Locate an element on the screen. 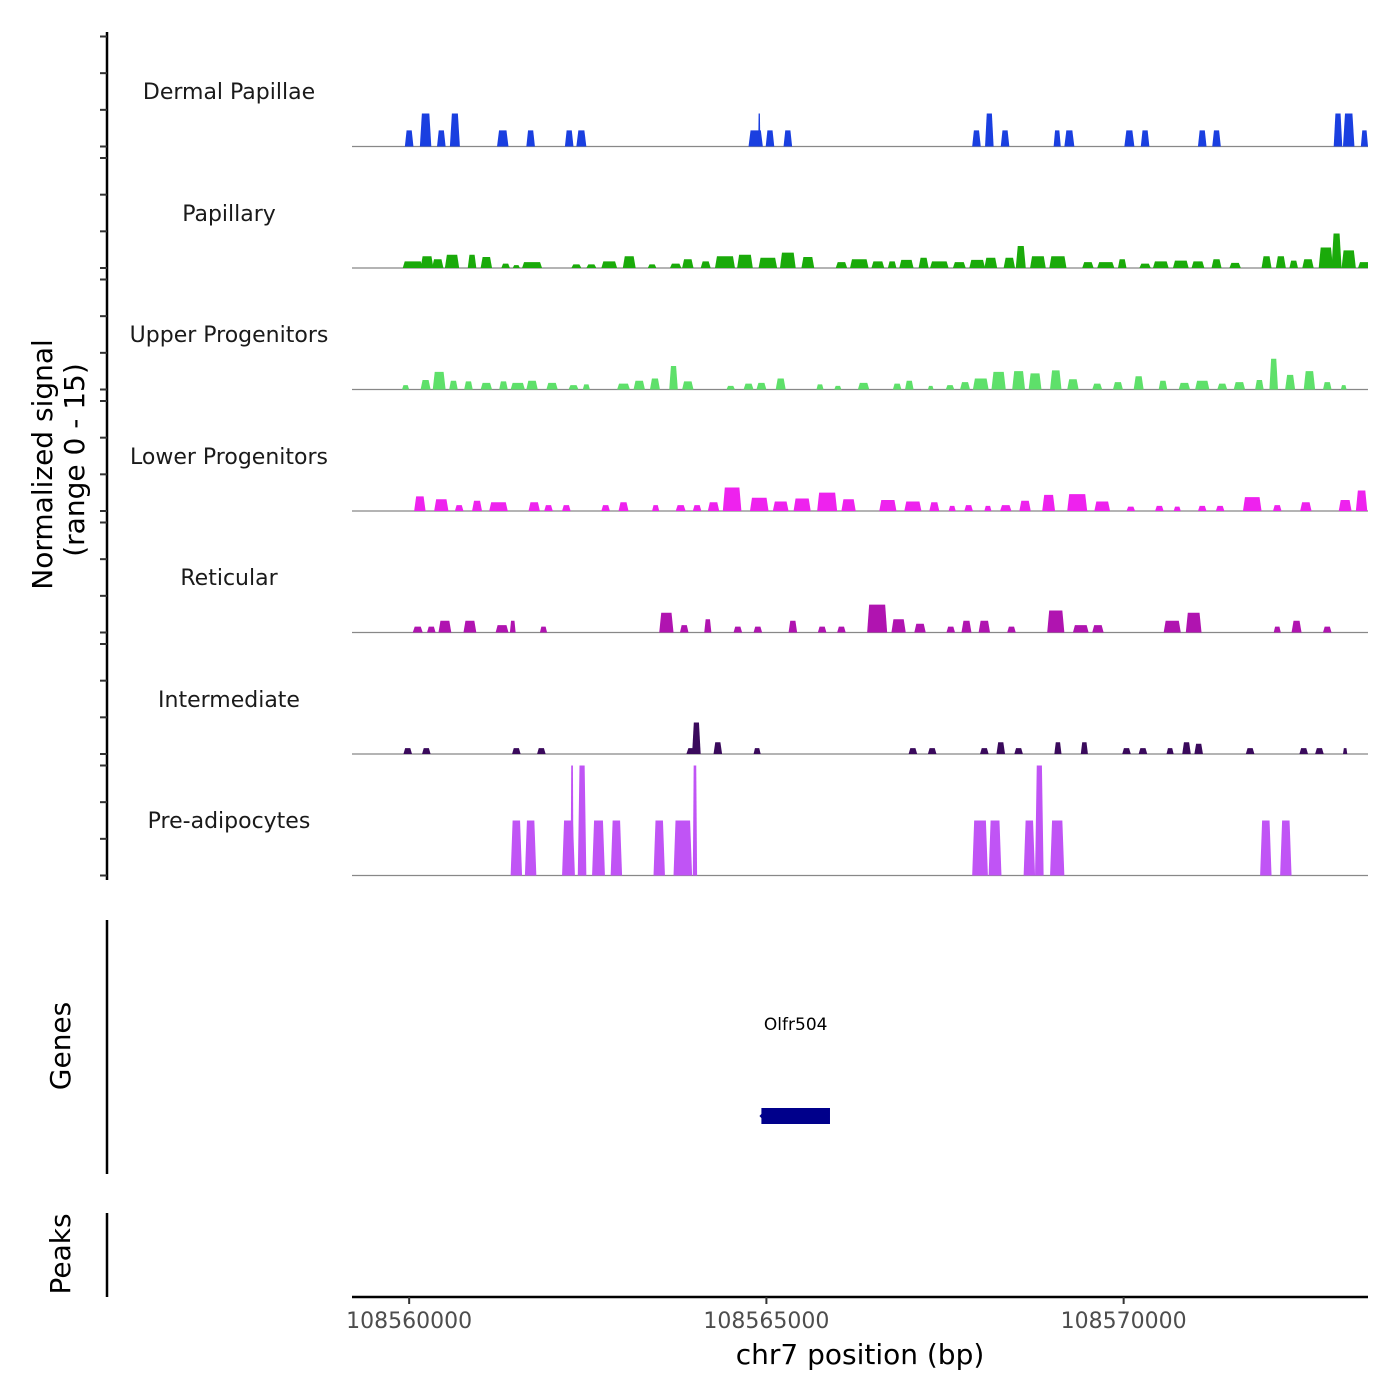 This screenshot has width=1400, height=1400. gene-body is located at coordinates (795, 1116).